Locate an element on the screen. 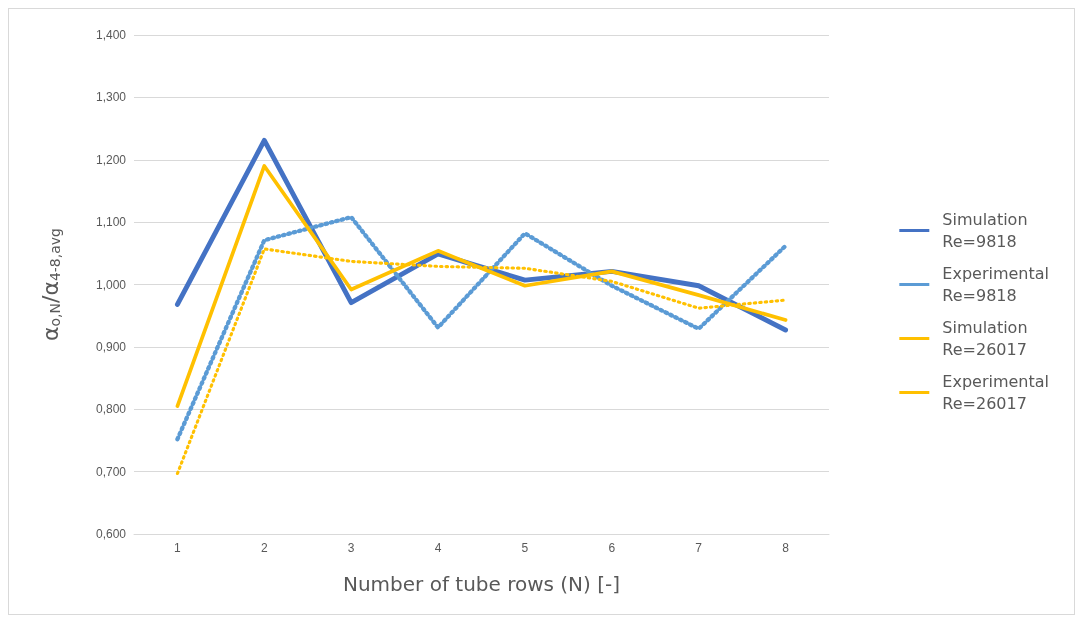 The image size is (1085, 627). legend-label: Experimental Re=26017 is located at coordinates (996, 392).